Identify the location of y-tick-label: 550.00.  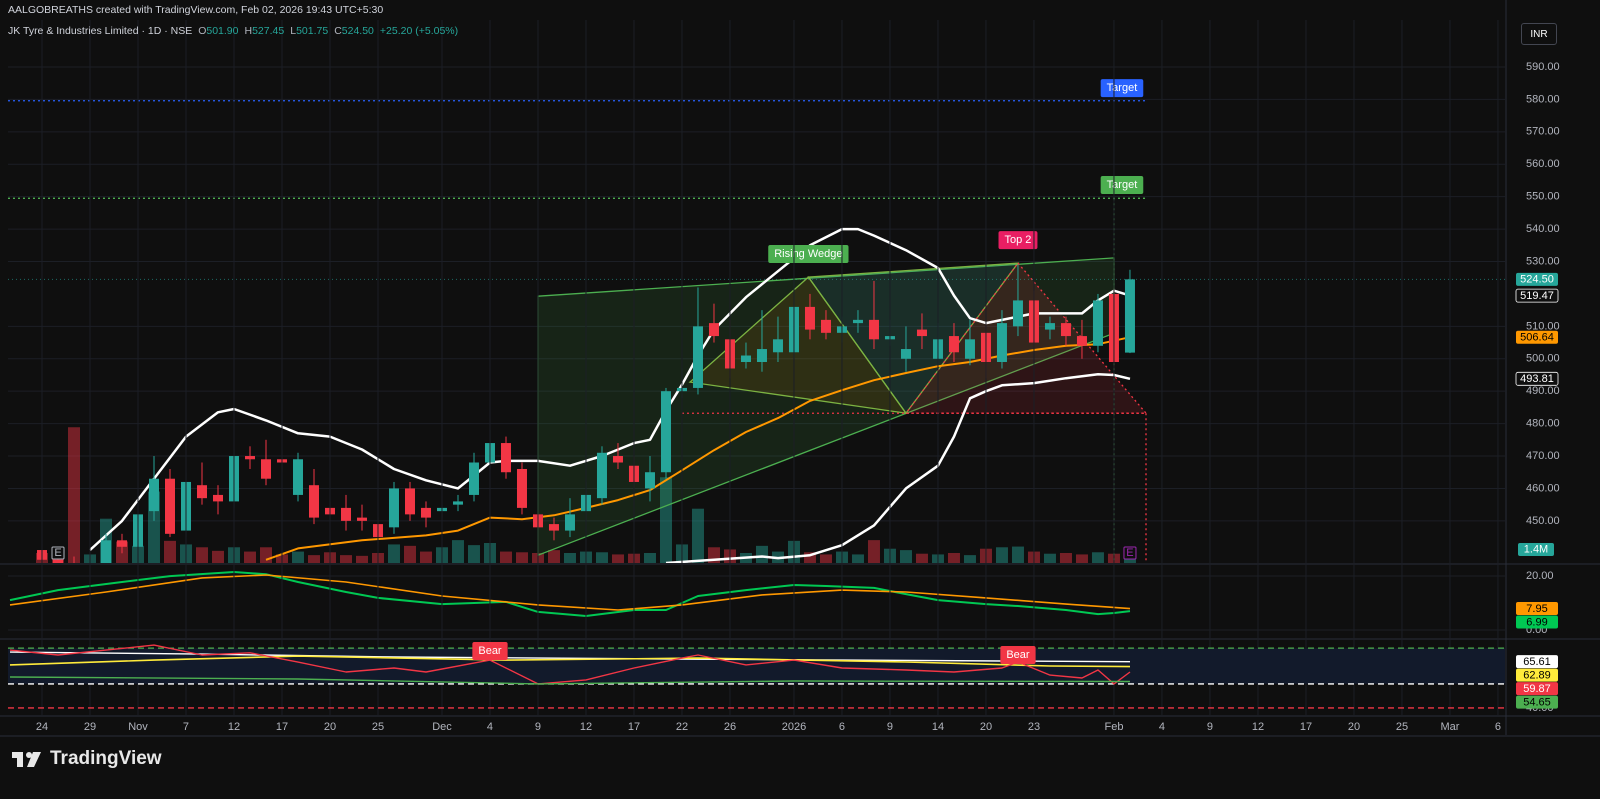
(1543, 197).